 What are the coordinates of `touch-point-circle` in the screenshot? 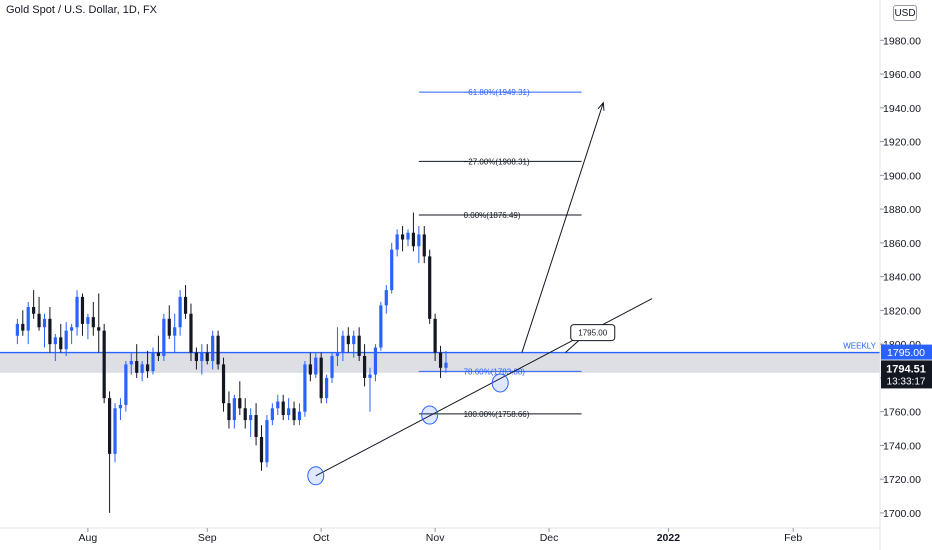 It's located at (430, 415).